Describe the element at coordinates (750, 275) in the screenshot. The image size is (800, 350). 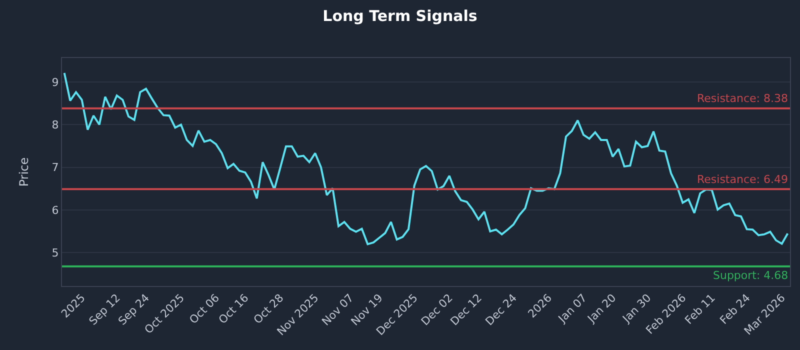
I see `ref-line-label: Support: 4.68` at that location.